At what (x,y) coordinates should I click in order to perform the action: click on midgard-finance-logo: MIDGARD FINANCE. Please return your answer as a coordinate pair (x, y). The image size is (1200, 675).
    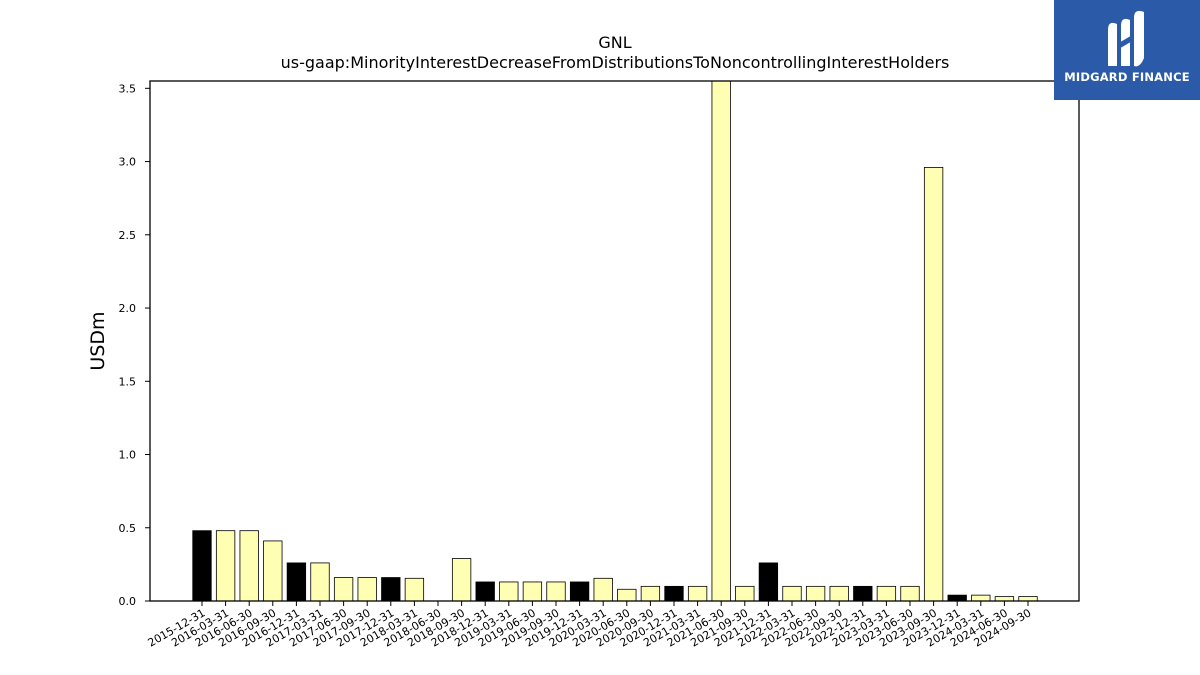
    Looking at the image, I should click on (1127, 50).